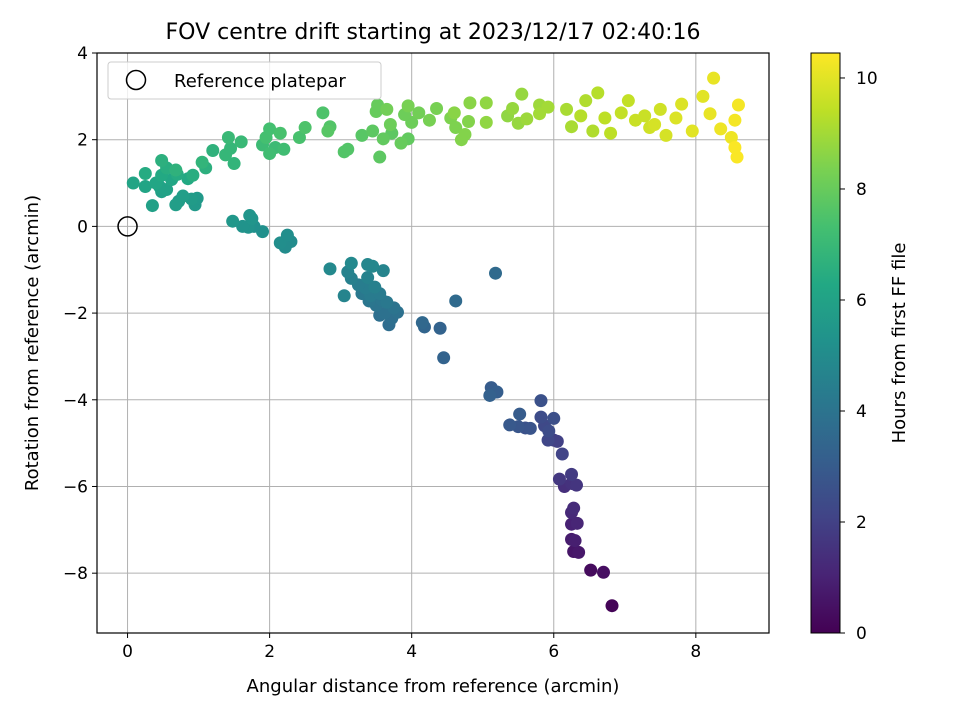  What do you see at coordinates (75, 487) in the screenshot?
I see `y-tick-label: −6` at bounding box center [75, 487].